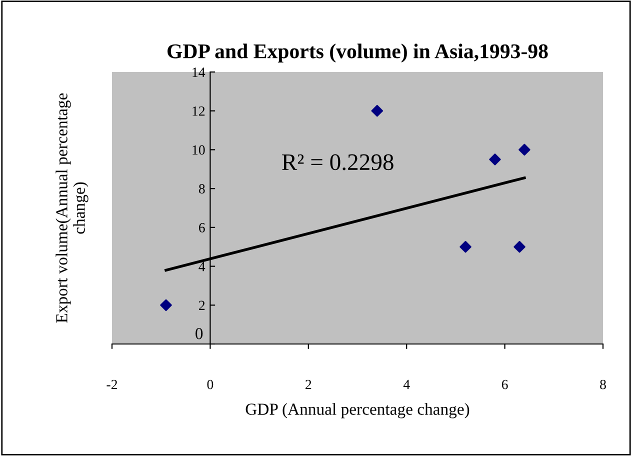 The height and width of the screenshot is (456, 632). I want to click on x-tick-label: 4, so click(406, 385).